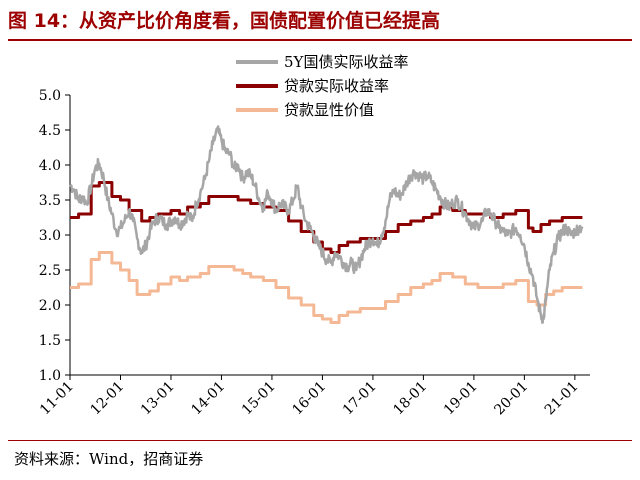  Describe the element at coordinates (320, 40) in the screenshot. I see `title-divider` at that location.